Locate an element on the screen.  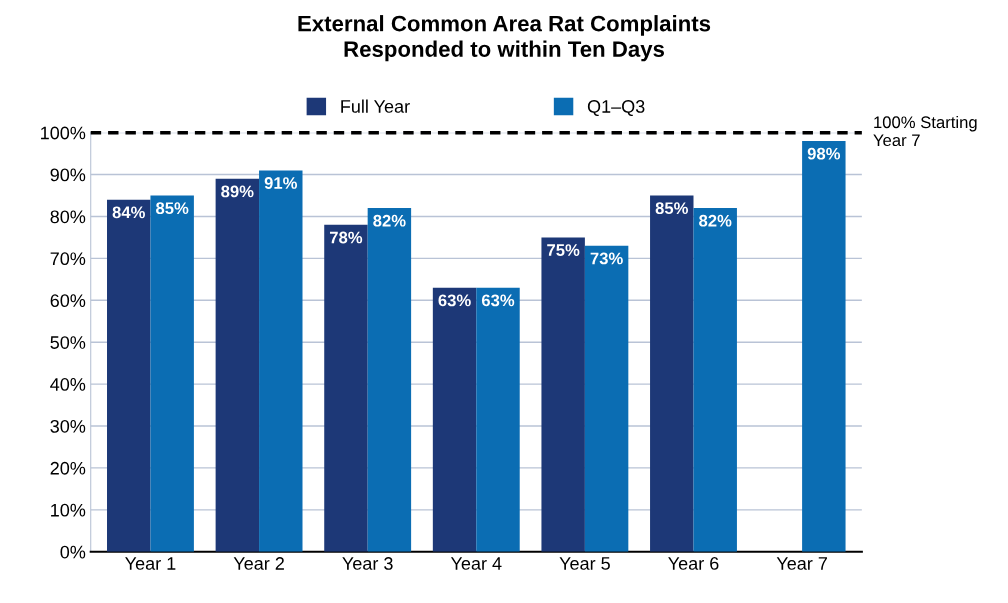
x-tick-label: Year 4 is located at coordinates (476, 563).